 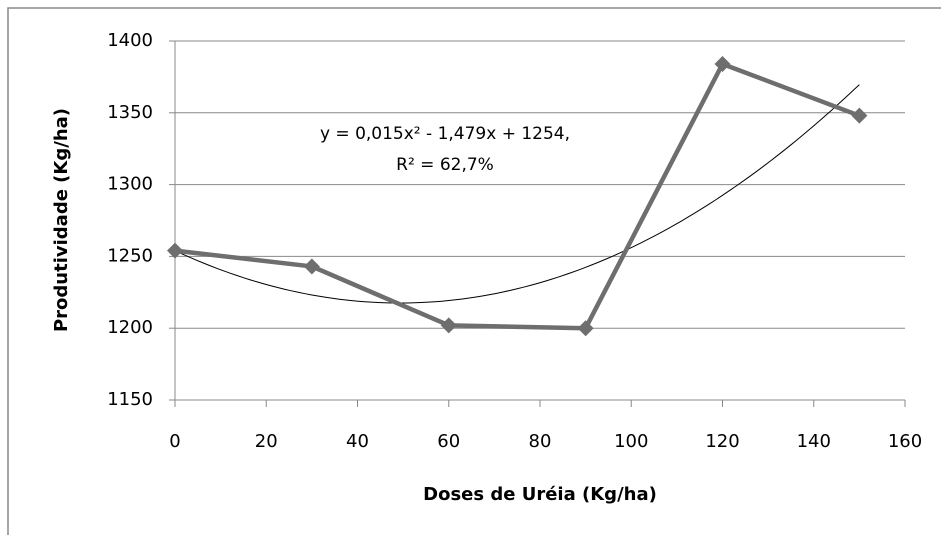 I want to click on x-tick-label: 100, so click(x=631, y=441).